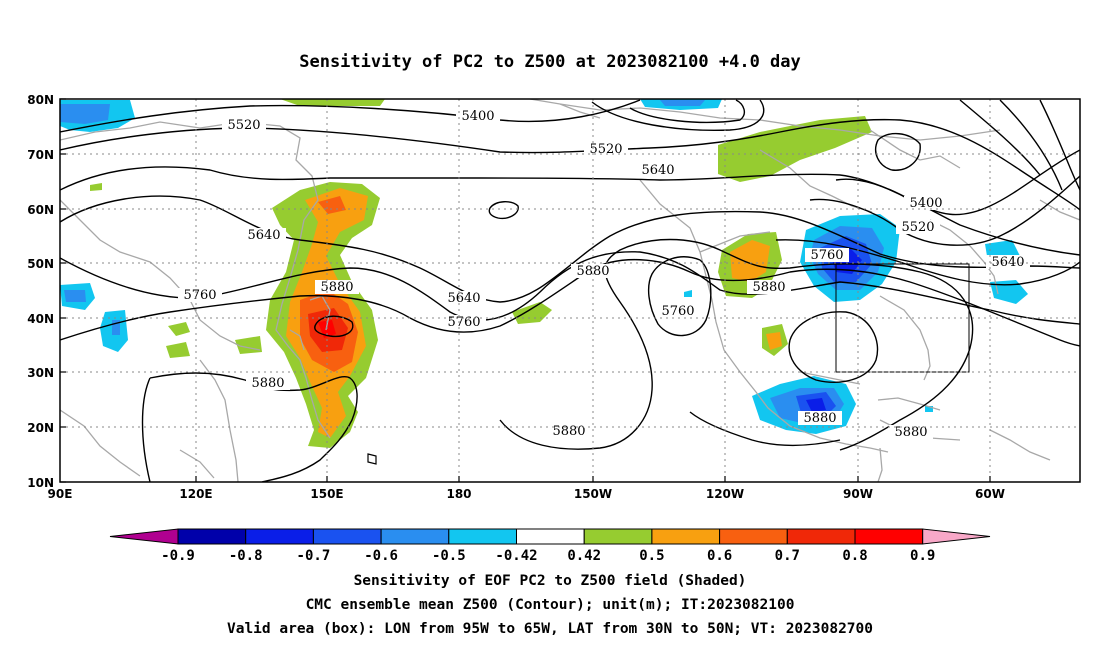 This screenshot has height=650, width=1100. Describe the element at coordinates (956, 536) in the screenshot. I see `colorbar-max-arrow` at that location.